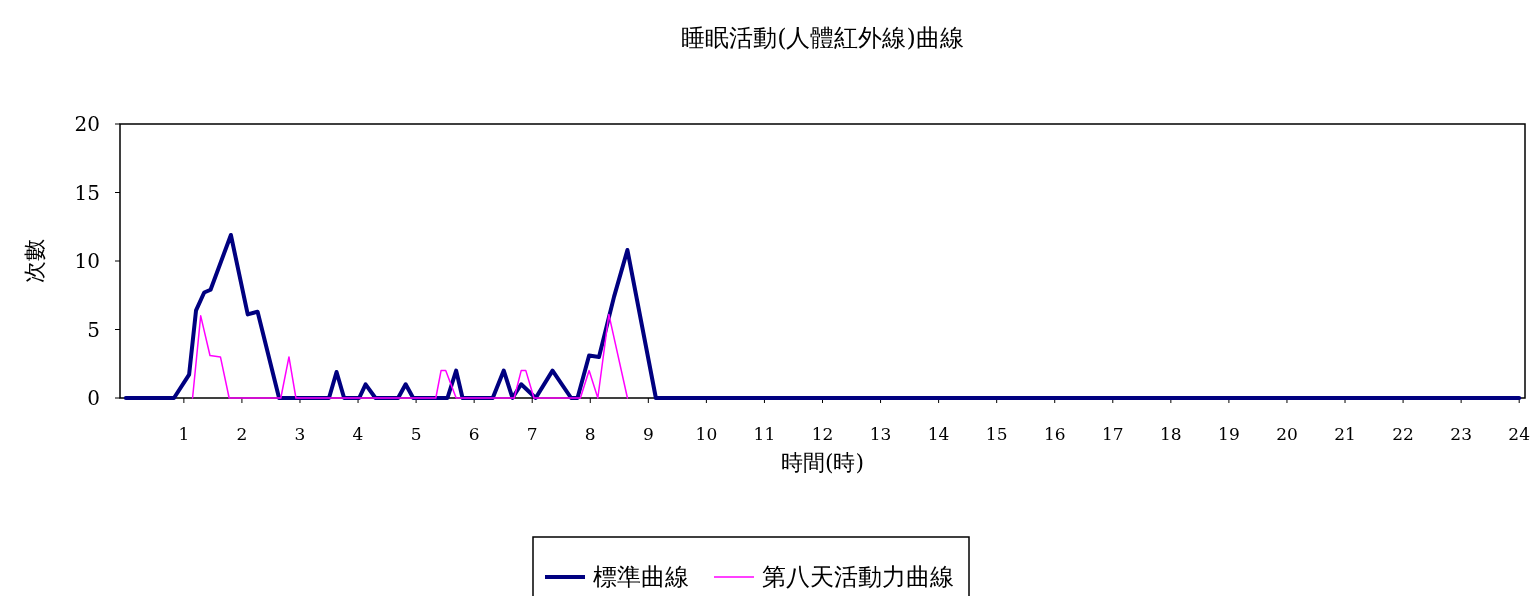 The width and height of the screenshot is (1535, 596). I want to click on x-tick-label: 2, so click(242, 434).